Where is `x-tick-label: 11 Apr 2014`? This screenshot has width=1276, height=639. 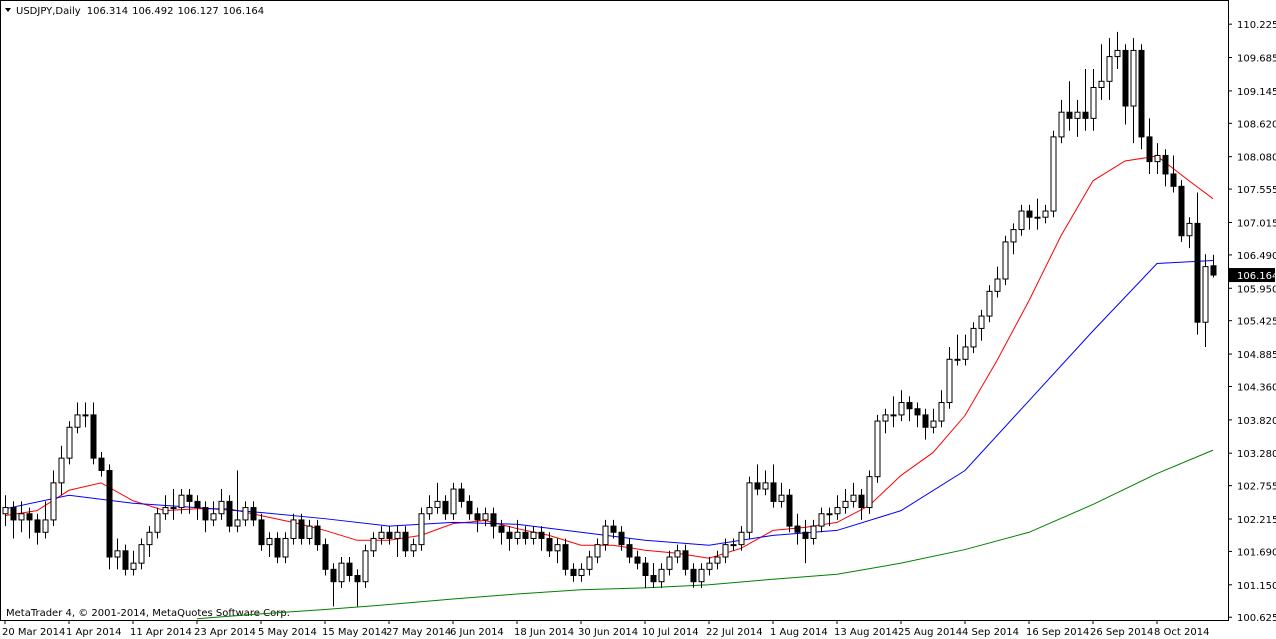 x-tick-label: 11 Apr 2014 is located at coordinates (161, 632).